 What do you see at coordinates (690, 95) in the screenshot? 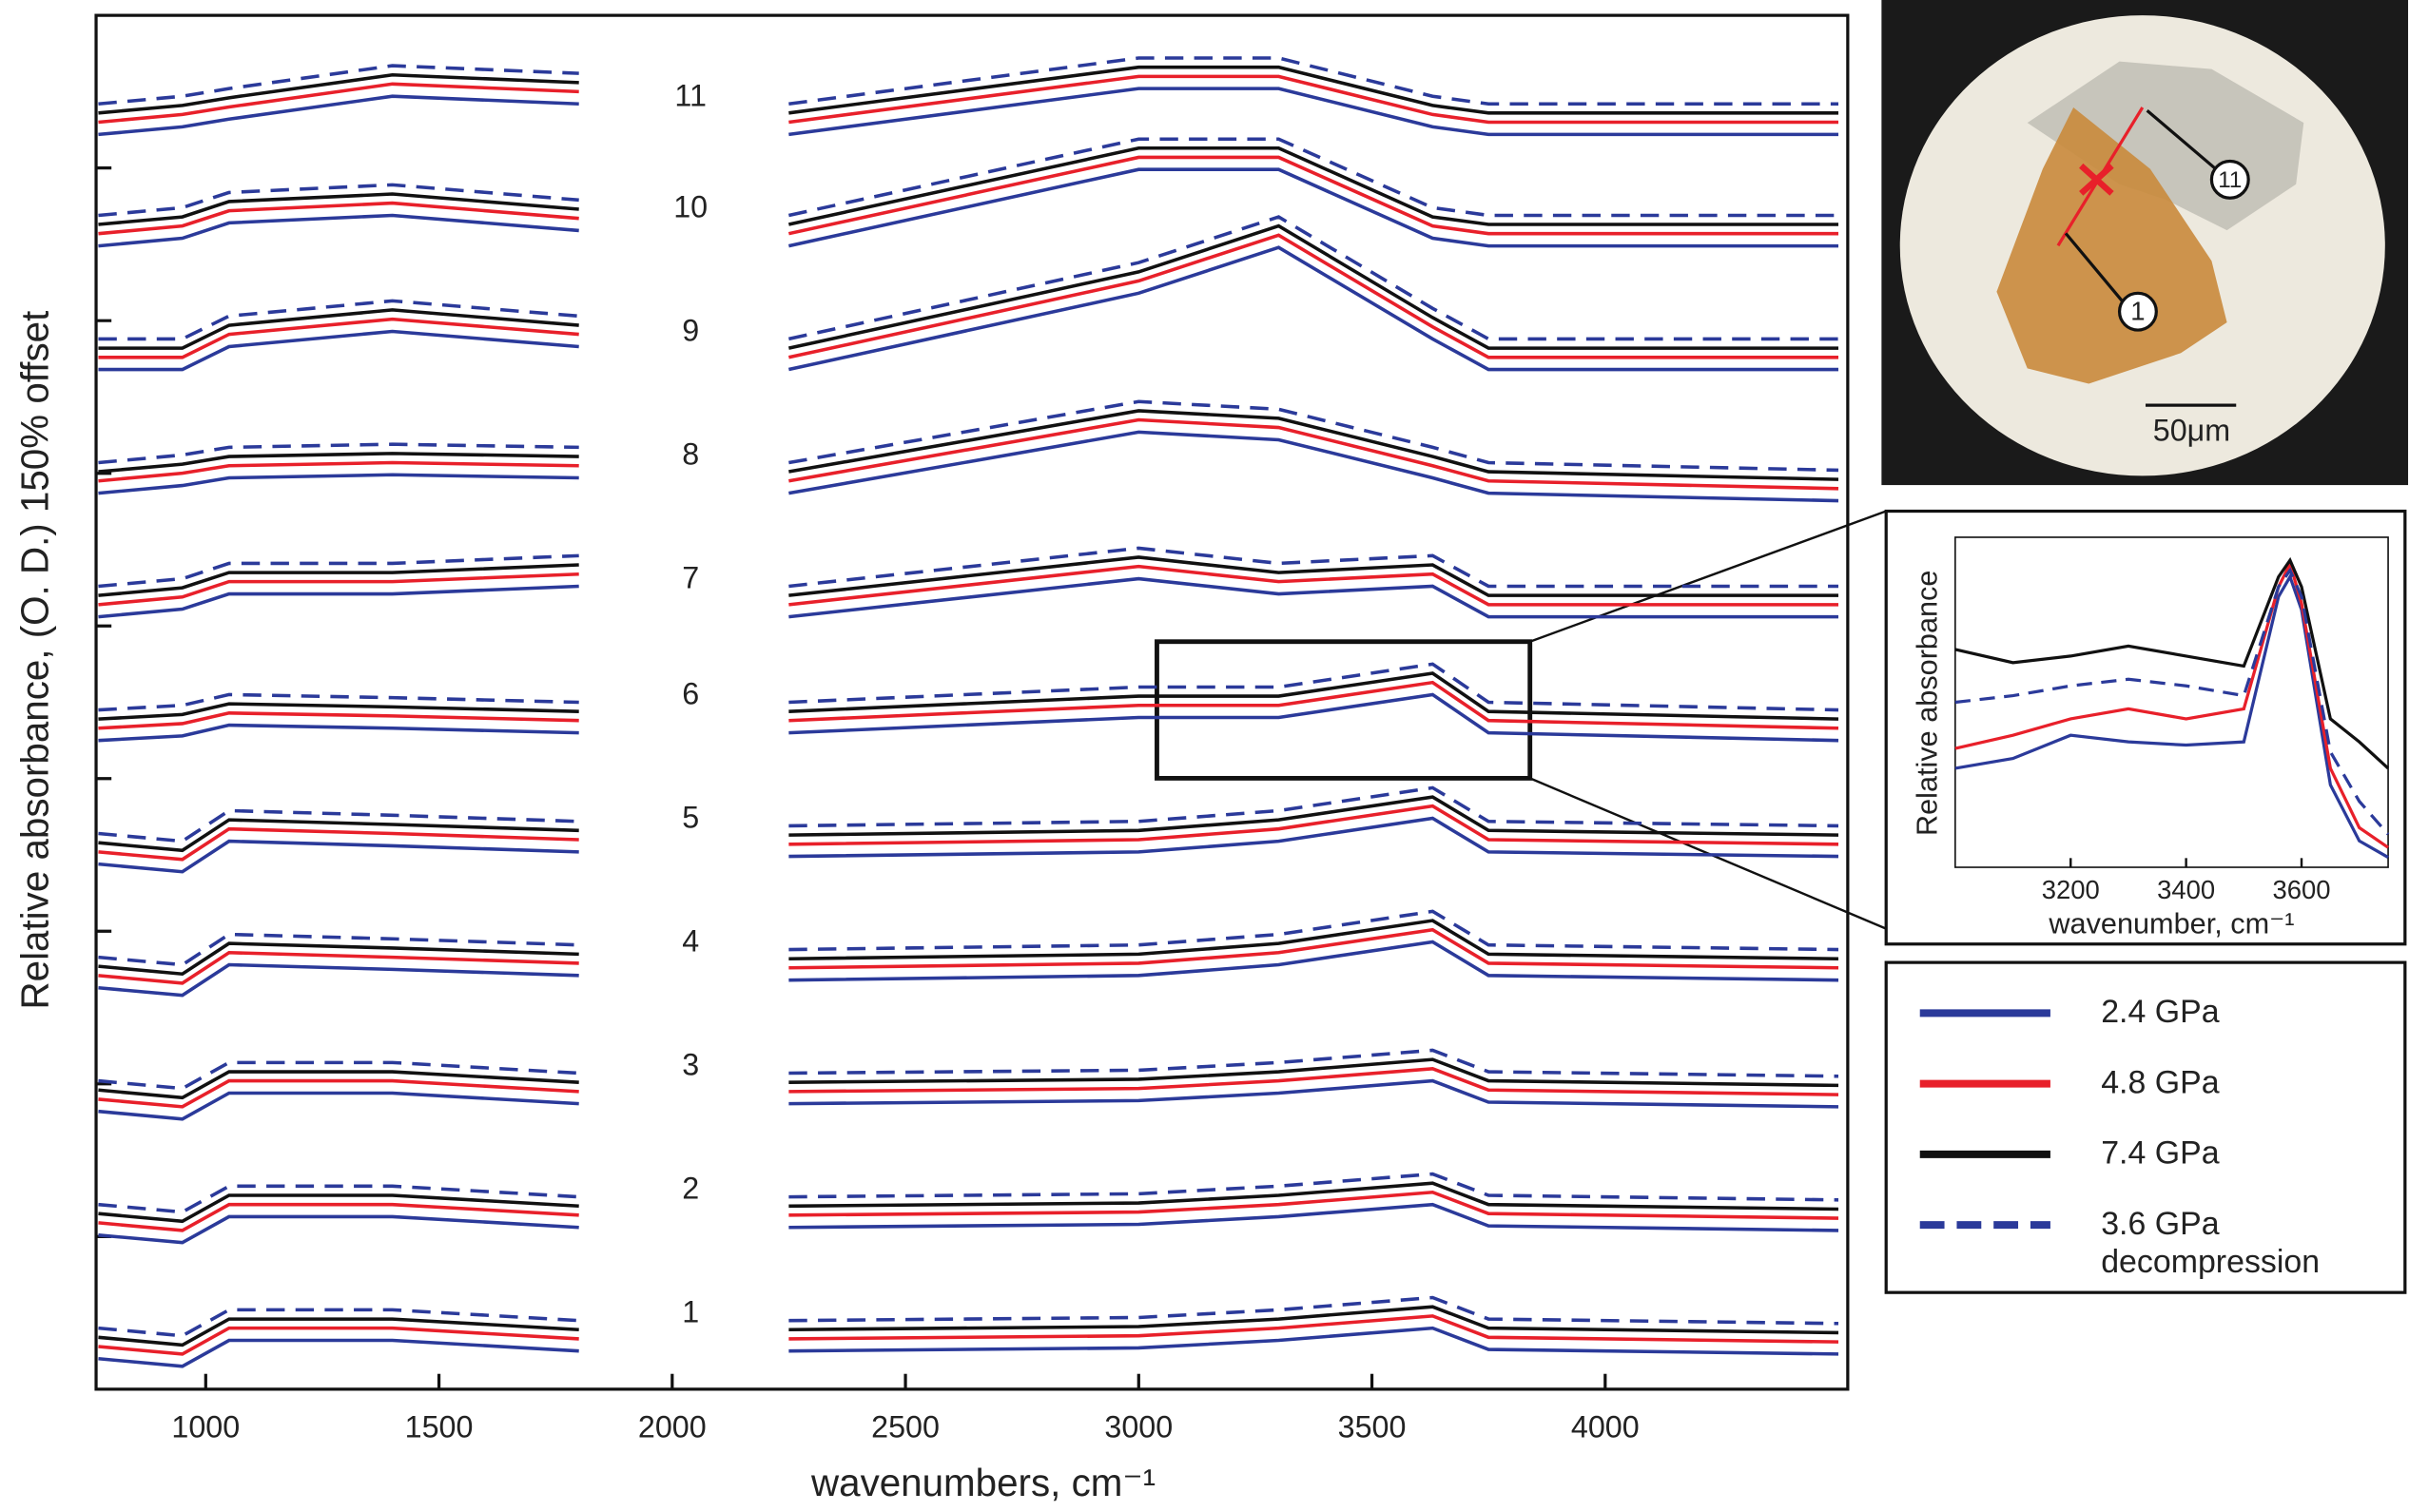
I see `spot-label: 11` at bounding box center [690, 95].